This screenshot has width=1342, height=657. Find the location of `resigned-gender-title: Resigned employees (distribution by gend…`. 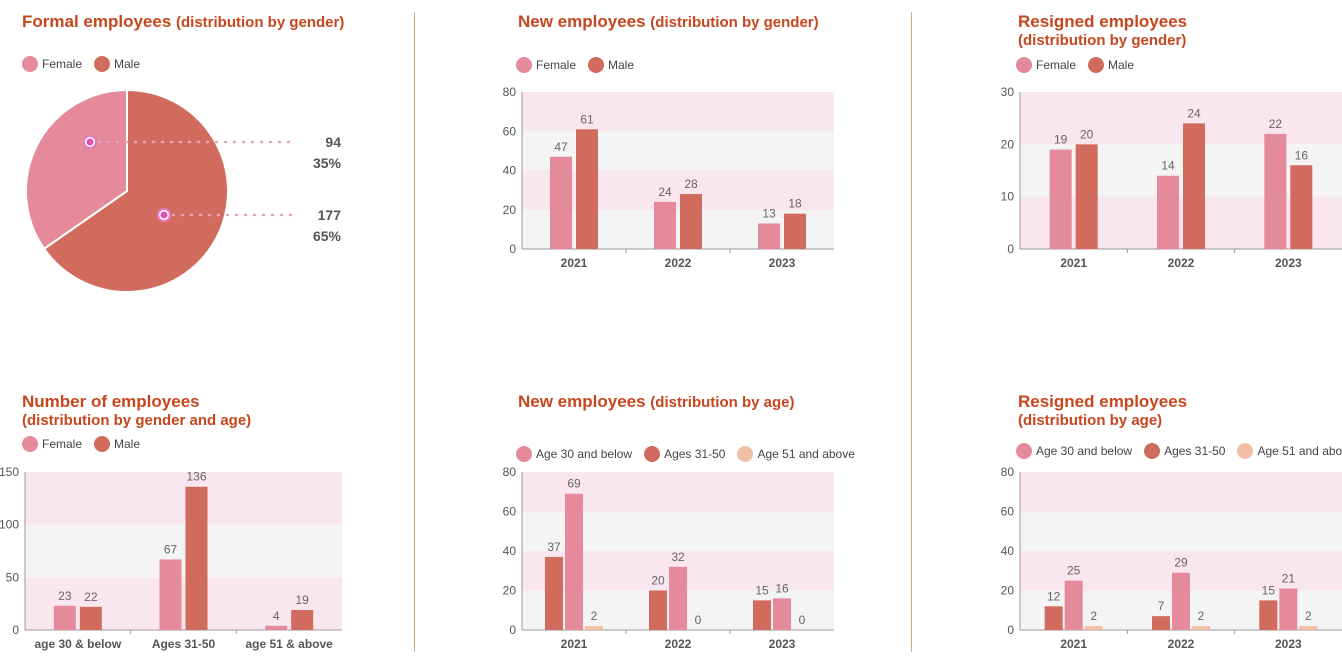

resigned-gender-title: Resigned employees (distribution by gend… is located at coordinates (1103, 30).